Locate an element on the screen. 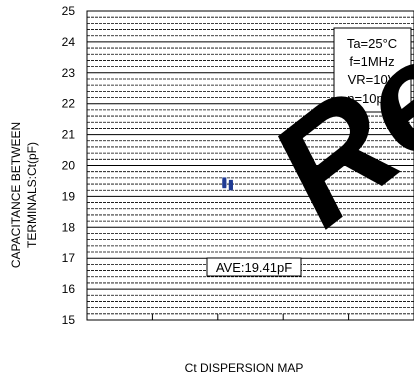  condition-sample-count: n=10pcs is located at coordinates (372, 98).